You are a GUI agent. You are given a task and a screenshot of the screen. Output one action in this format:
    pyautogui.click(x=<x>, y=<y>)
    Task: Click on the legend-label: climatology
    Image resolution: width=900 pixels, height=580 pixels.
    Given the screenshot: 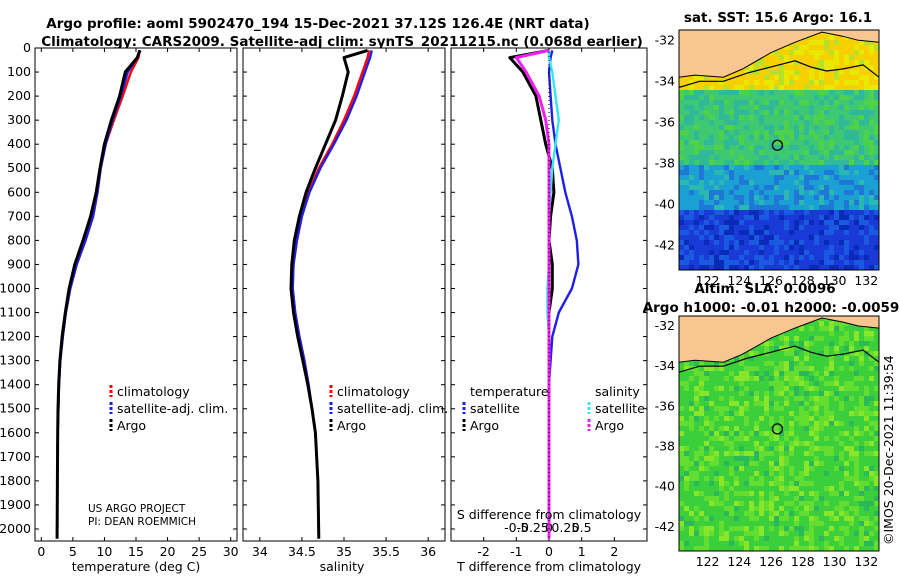 What is the action you would take?
    pyautogui.click(x=373, y=391)
    